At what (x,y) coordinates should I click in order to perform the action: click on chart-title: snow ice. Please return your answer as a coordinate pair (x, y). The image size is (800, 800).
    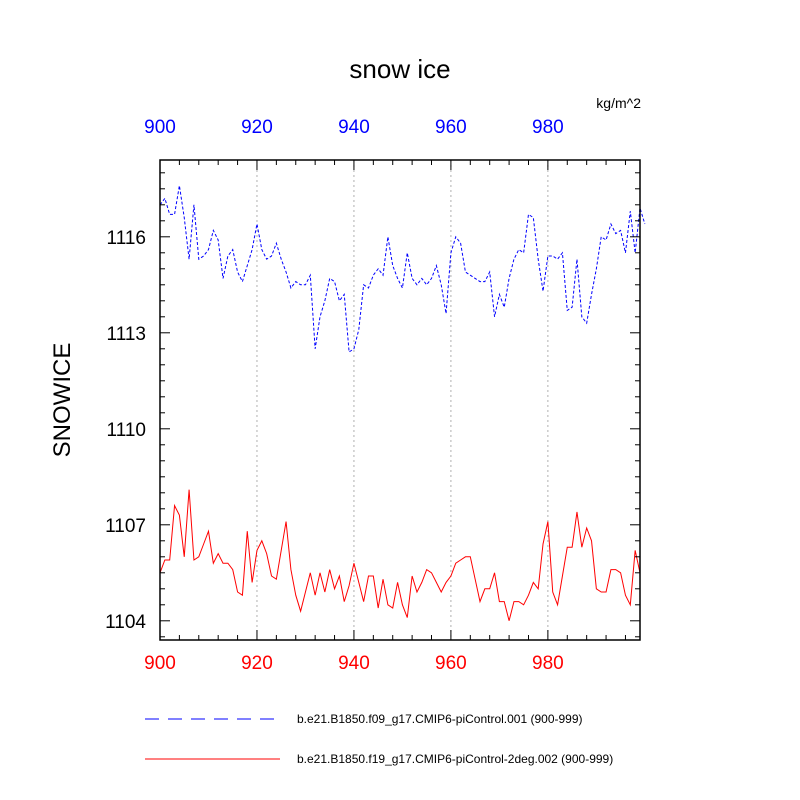
    Looking at the image, I should click on (399, 69).